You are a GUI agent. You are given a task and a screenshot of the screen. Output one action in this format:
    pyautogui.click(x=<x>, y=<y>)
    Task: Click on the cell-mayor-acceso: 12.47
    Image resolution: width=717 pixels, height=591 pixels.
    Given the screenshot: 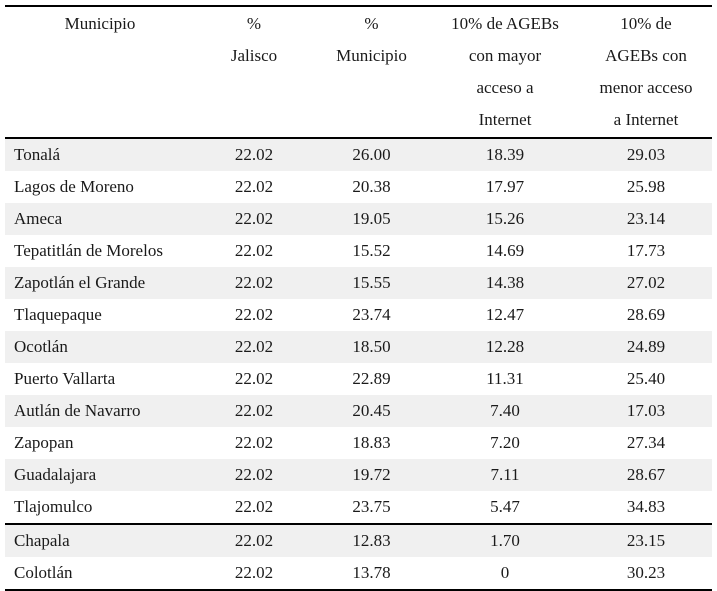 What is the action you would take?
    pyautogui.click(x=505, y=314)
    